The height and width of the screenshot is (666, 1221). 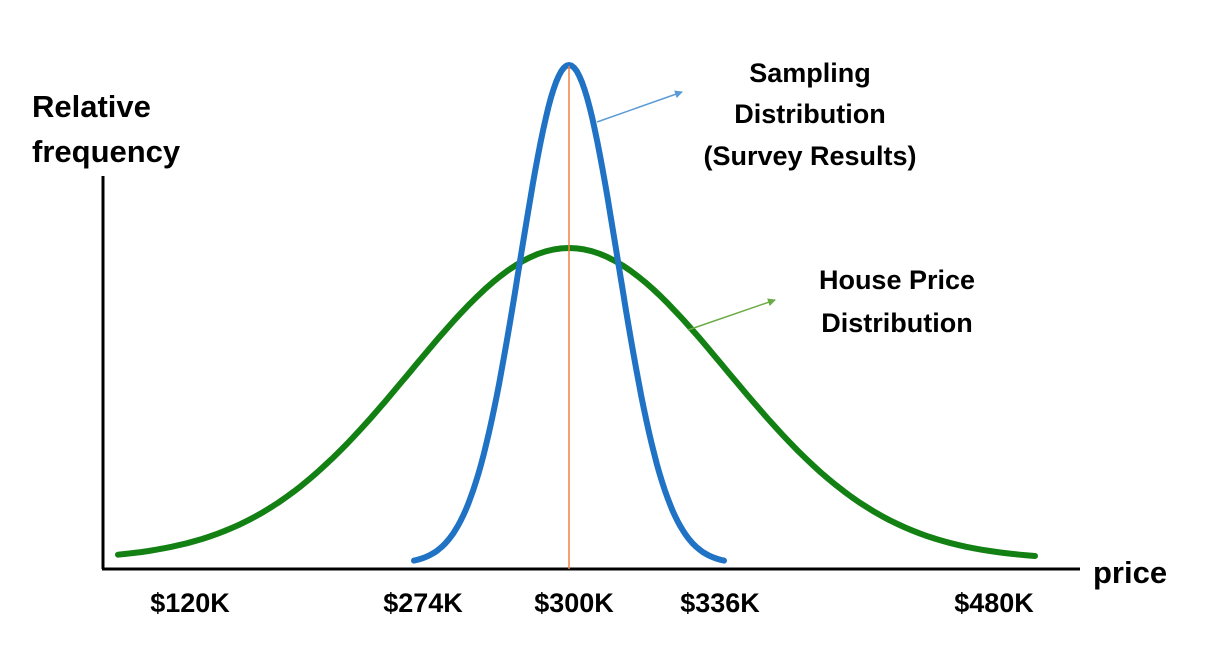 I want to click on tick-label: $274K, so click(x=423, y=603).